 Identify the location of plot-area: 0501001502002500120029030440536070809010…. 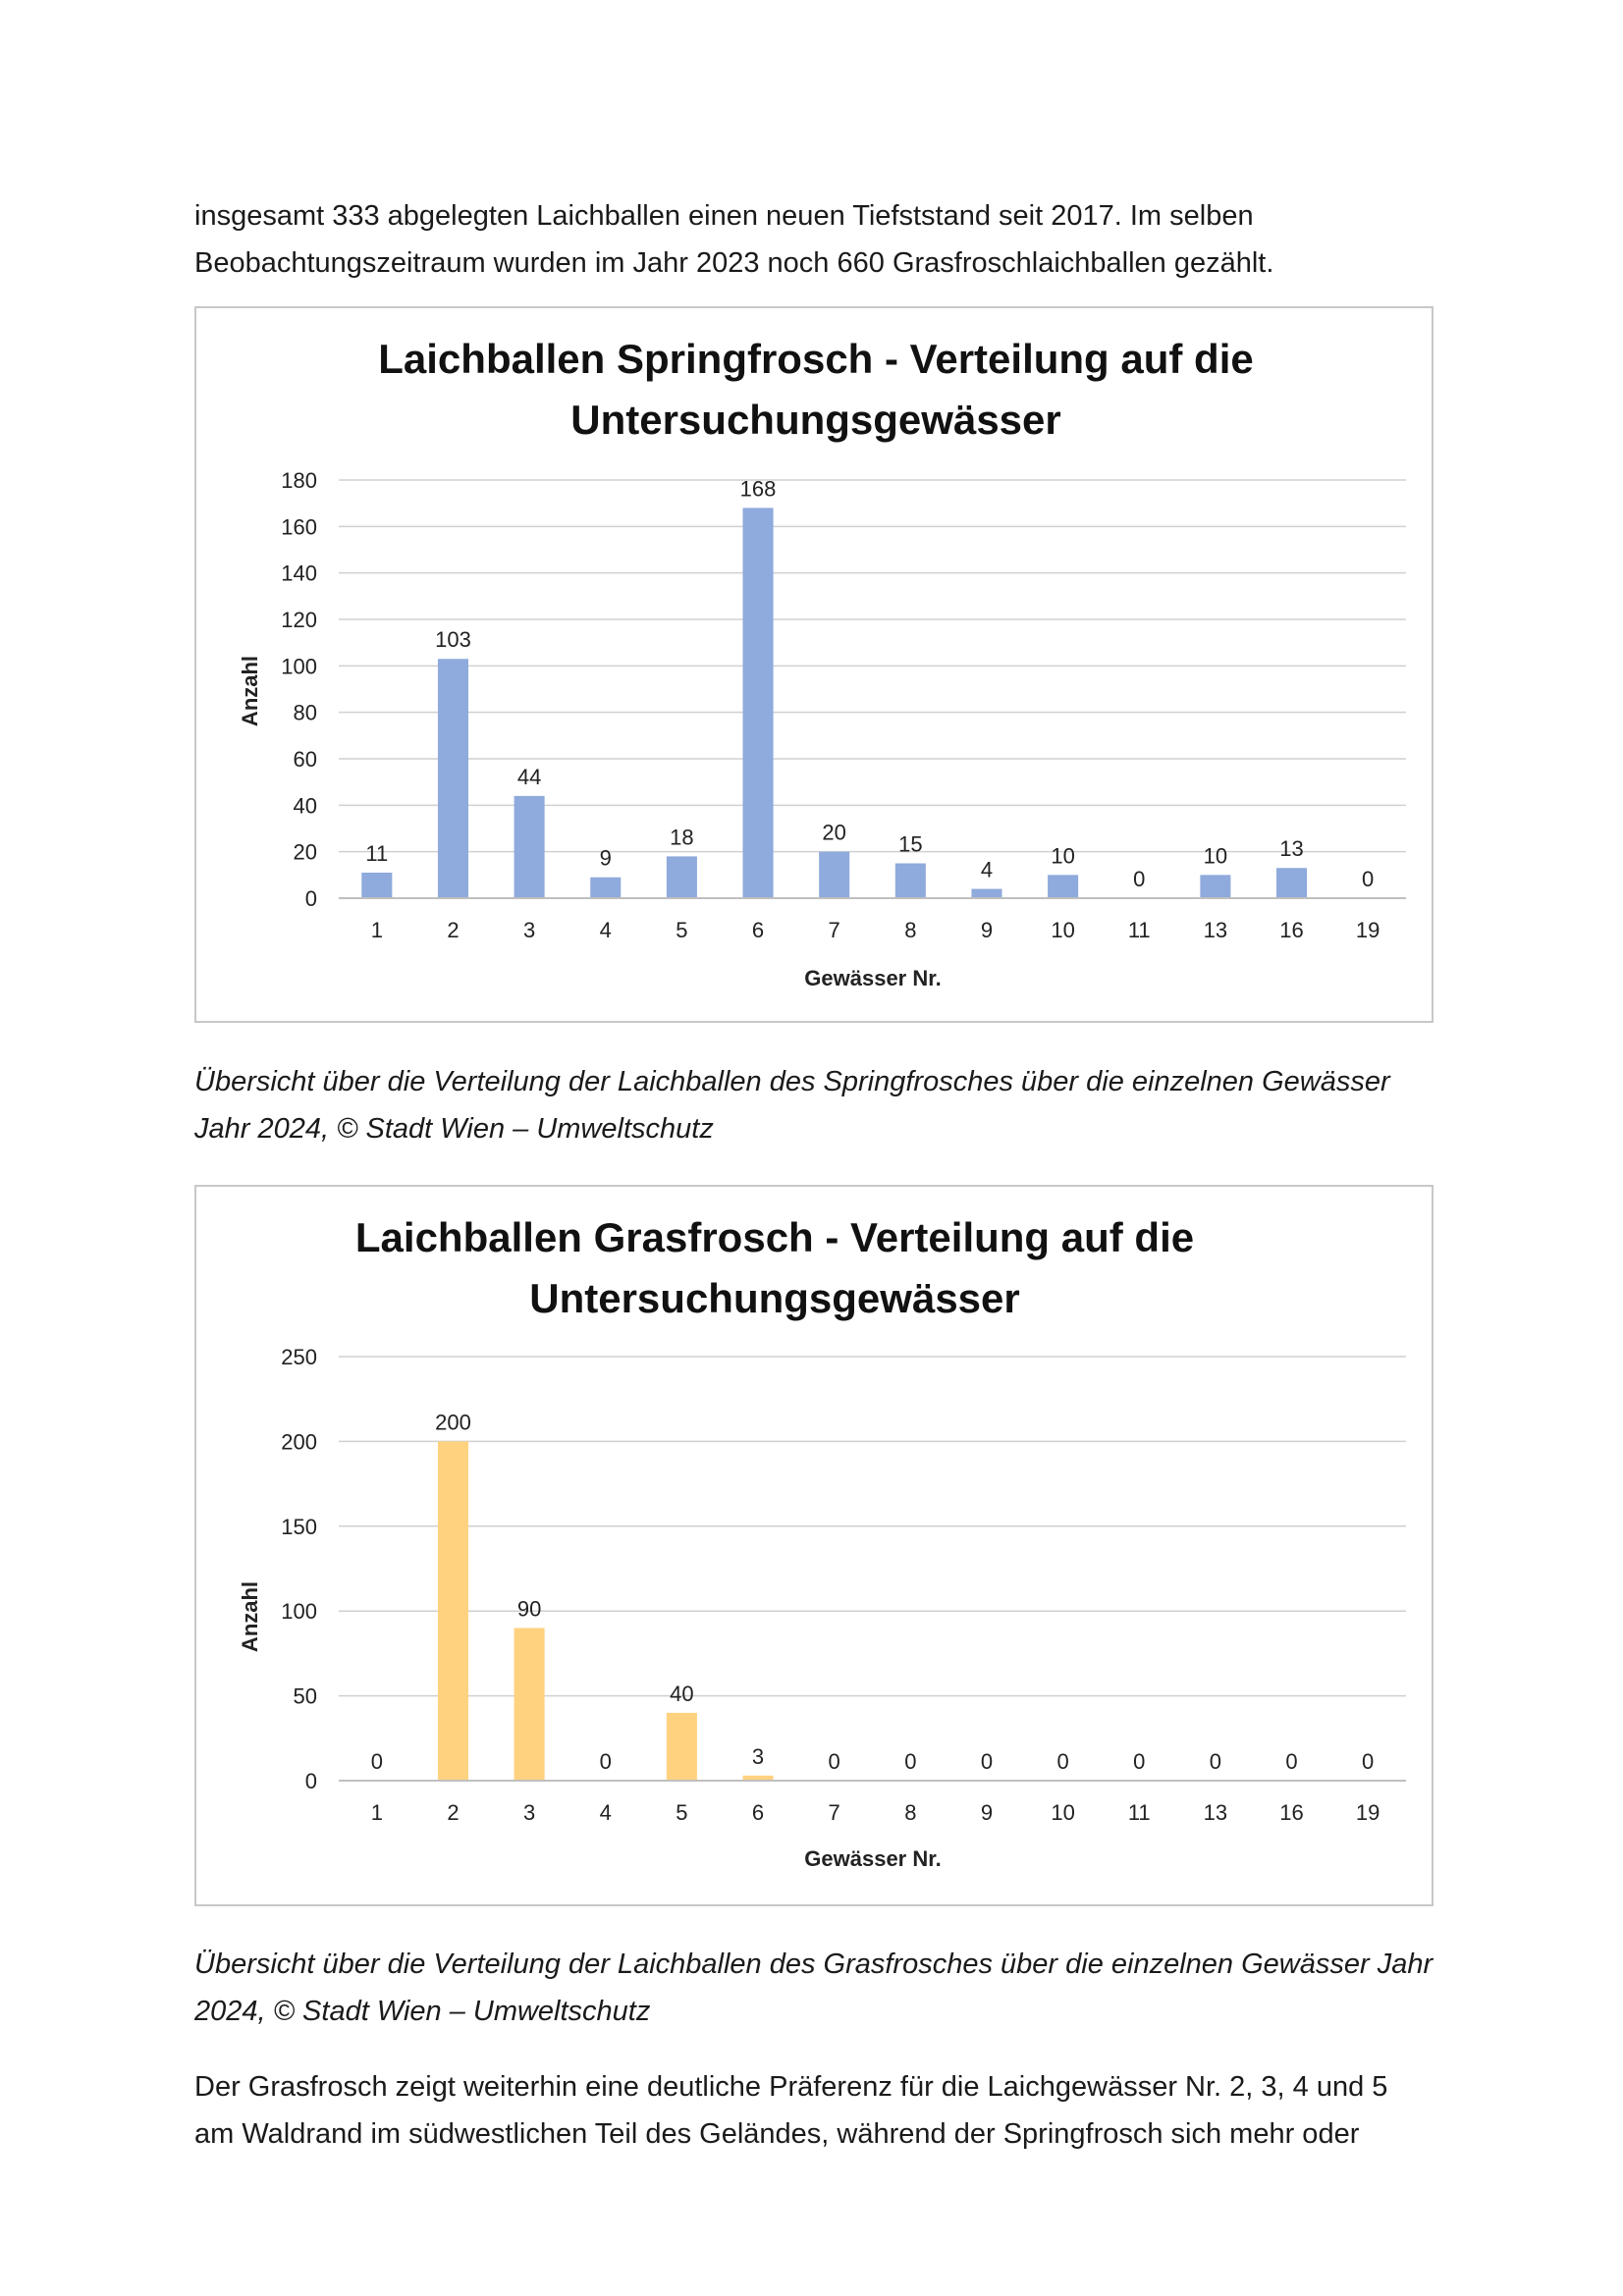
(843, 1585).